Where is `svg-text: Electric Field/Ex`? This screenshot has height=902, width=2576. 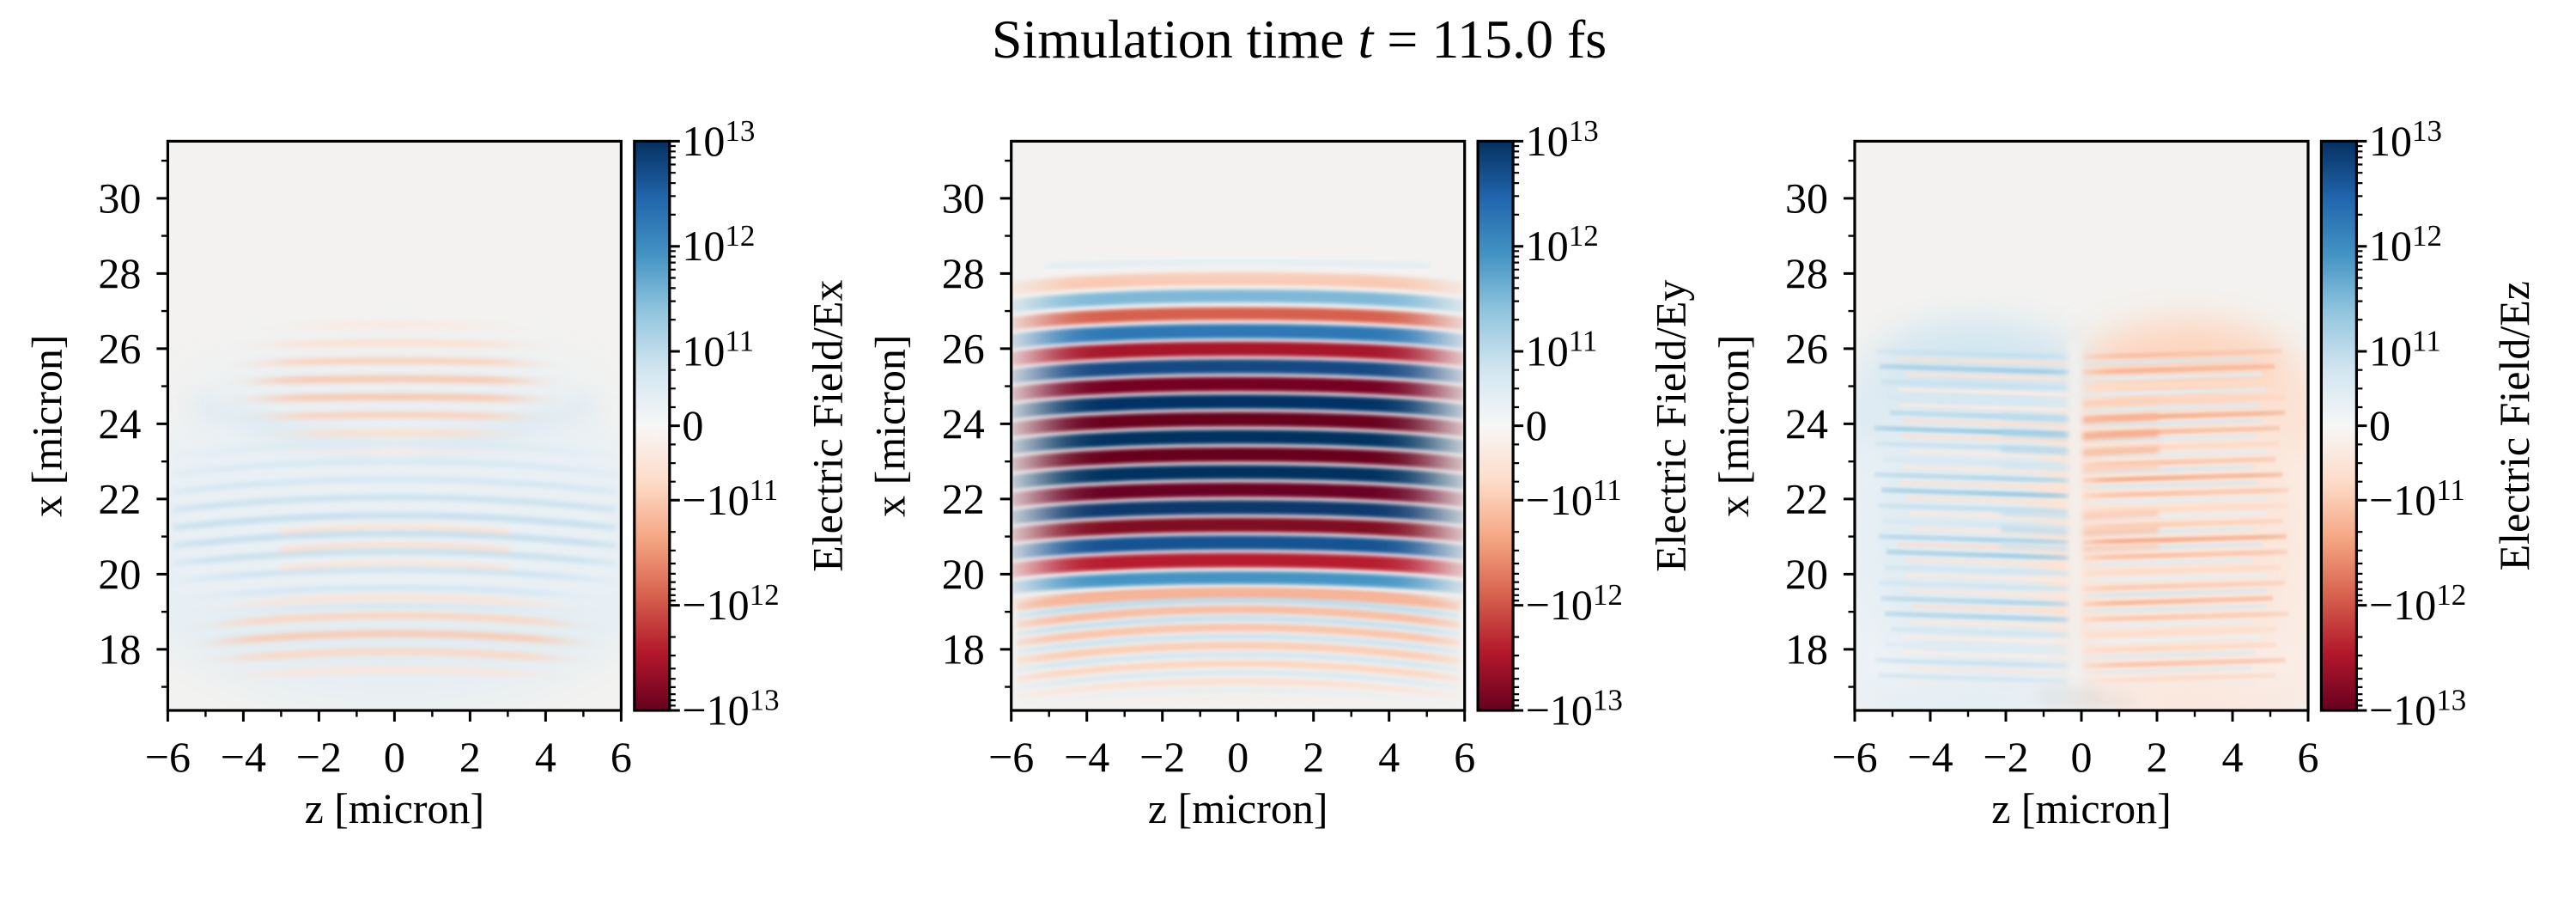
svg-text: Electric Field/Ex is located at coordinates (827, 426).